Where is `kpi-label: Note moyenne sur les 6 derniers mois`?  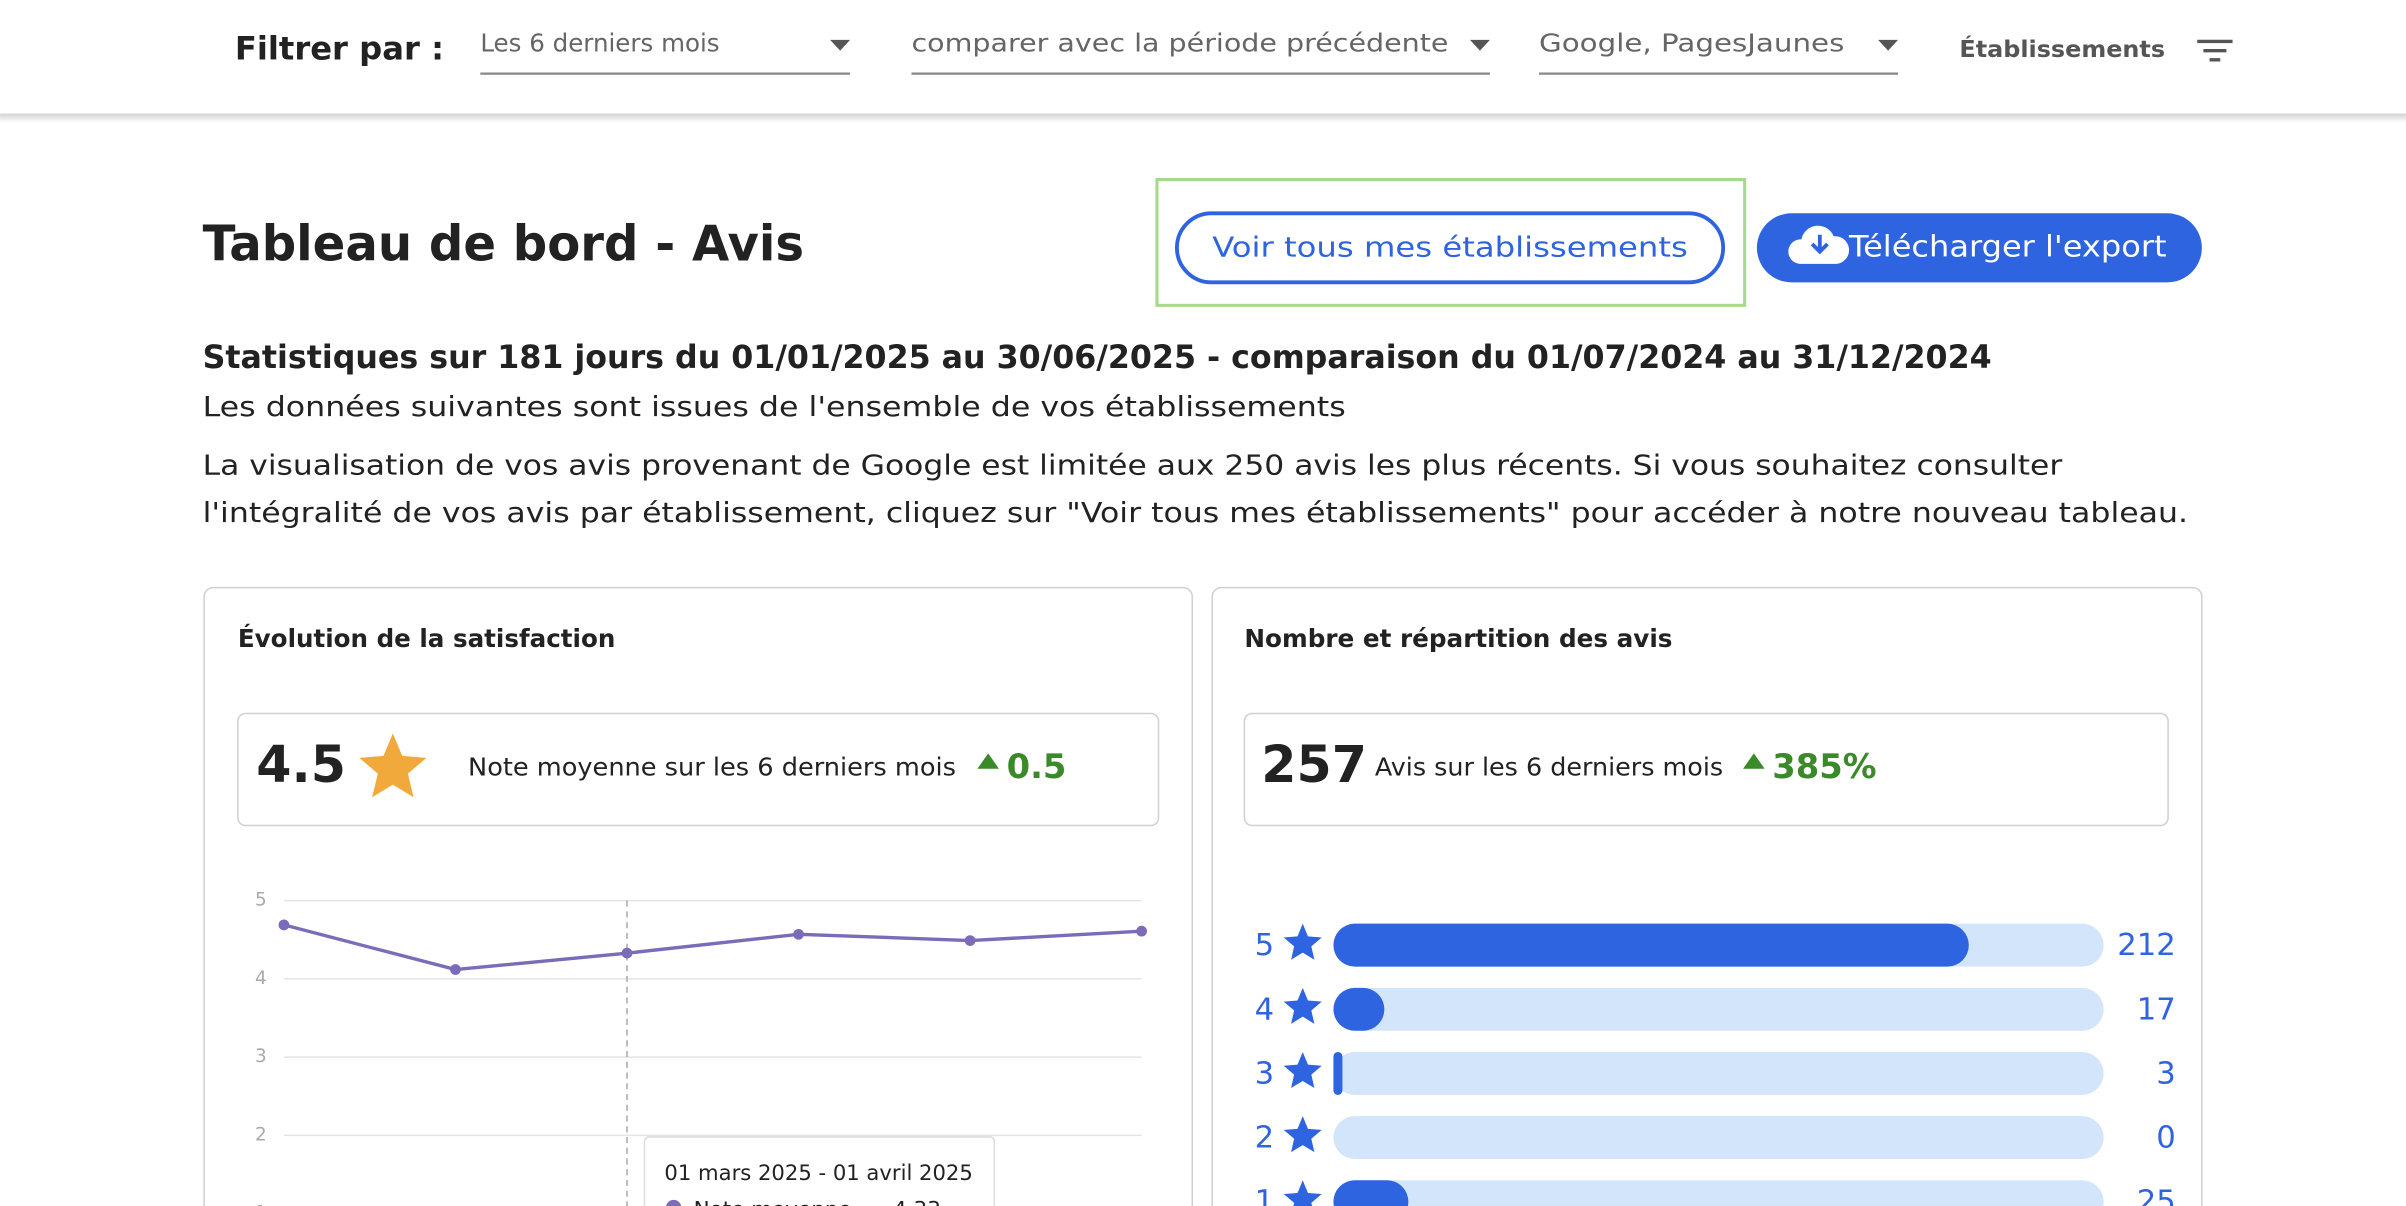 kpi-label: Note moyenne sur les 6 derniers mois is located at coordinates (712, 767).